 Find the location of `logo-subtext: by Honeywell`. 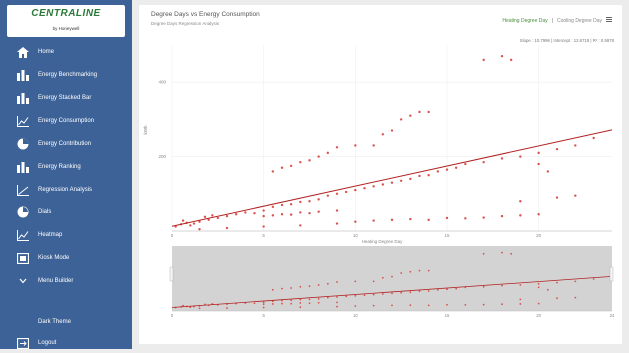

logo-subtext: by Honeywell is located at coordinates (66, 28).